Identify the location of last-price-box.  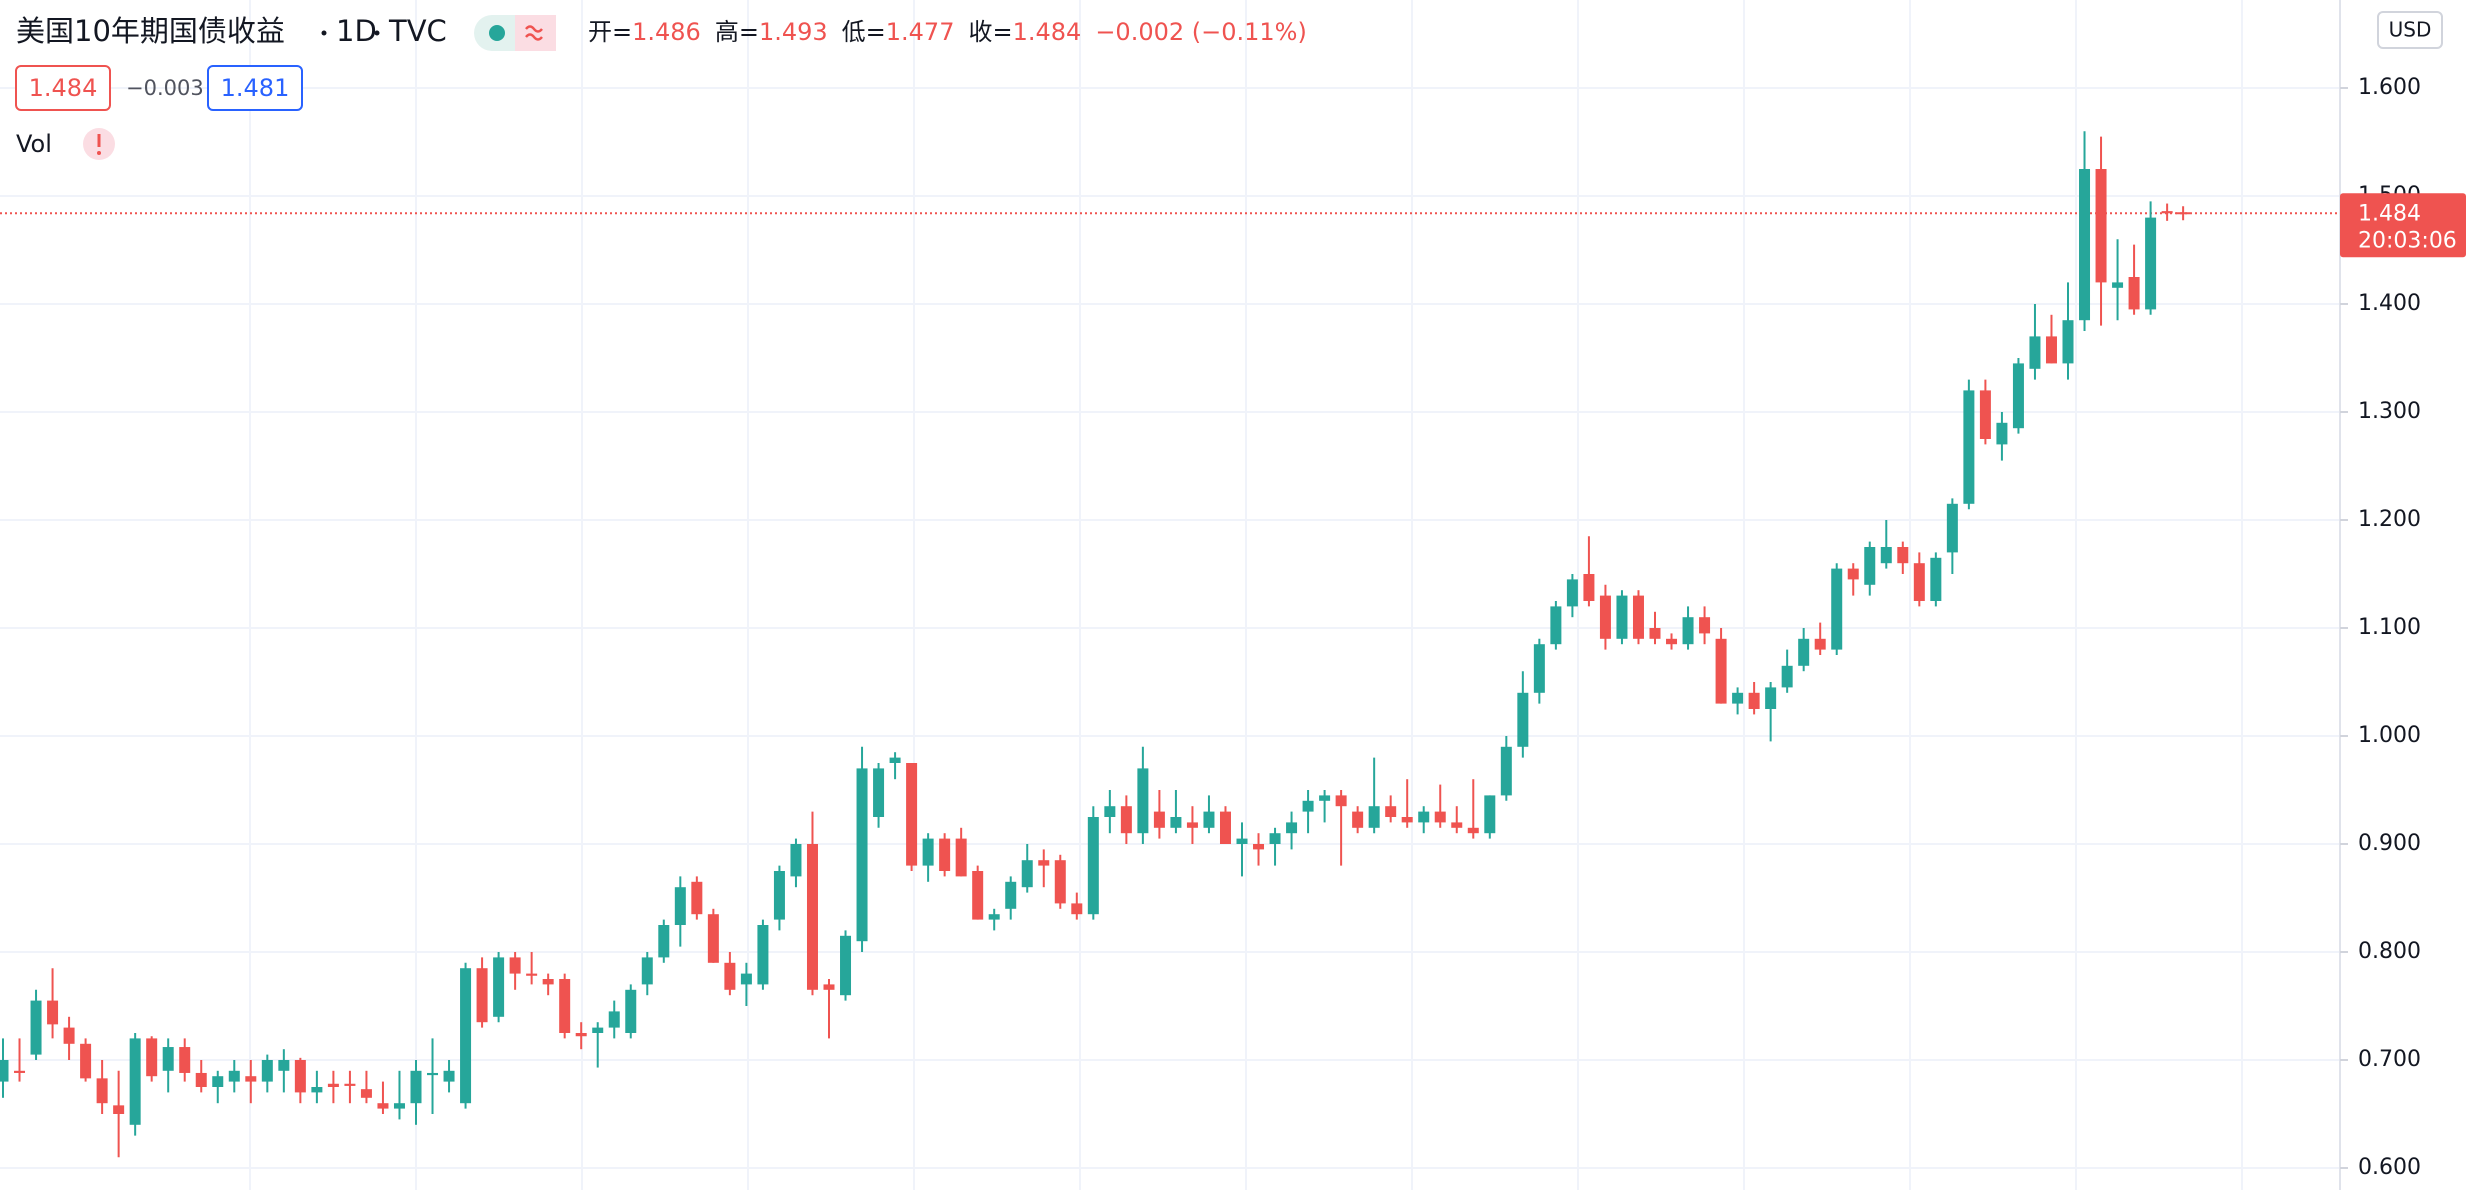
(2403, 225).